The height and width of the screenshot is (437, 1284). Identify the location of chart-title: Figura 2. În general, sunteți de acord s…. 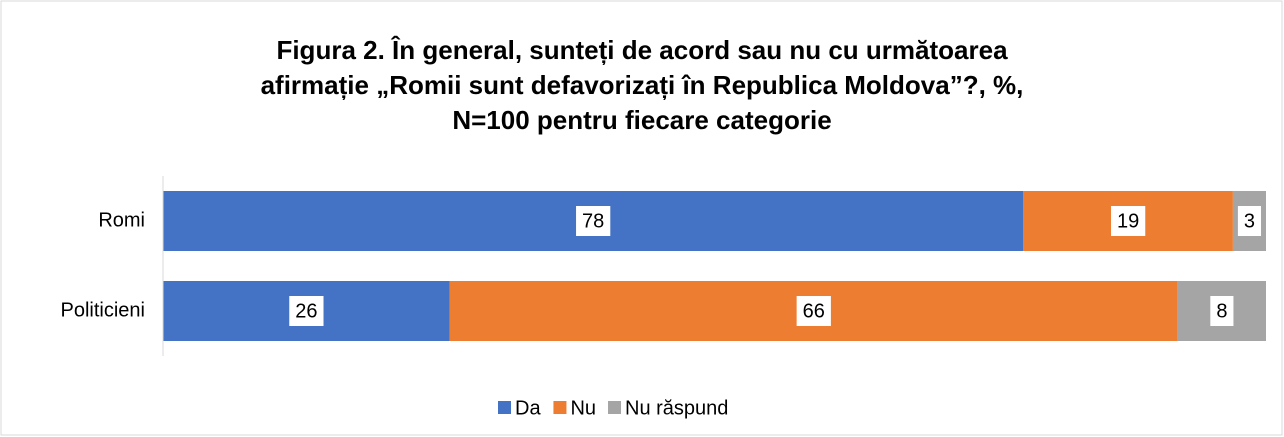
(642, 50).